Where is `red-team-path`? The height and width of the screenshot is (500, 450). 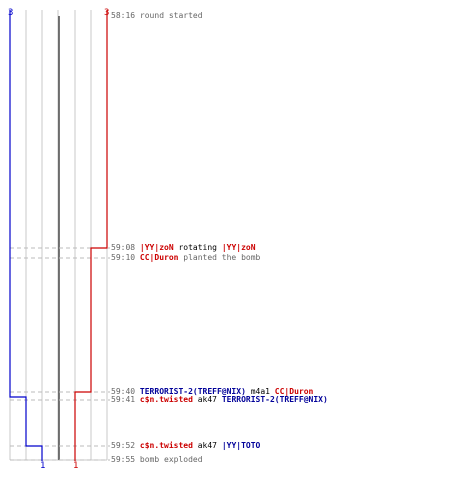 red-team-path is located at coordinates (91, 235).